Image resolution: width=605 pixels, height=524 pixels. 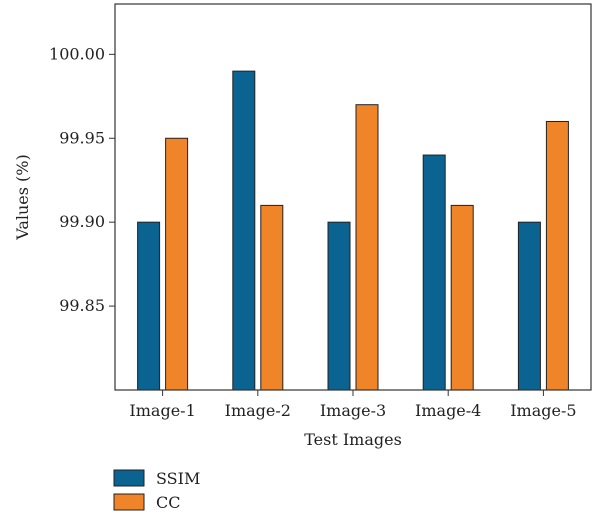 I want to click on x-tick-label: Image-1, so click(x=162, y=410).